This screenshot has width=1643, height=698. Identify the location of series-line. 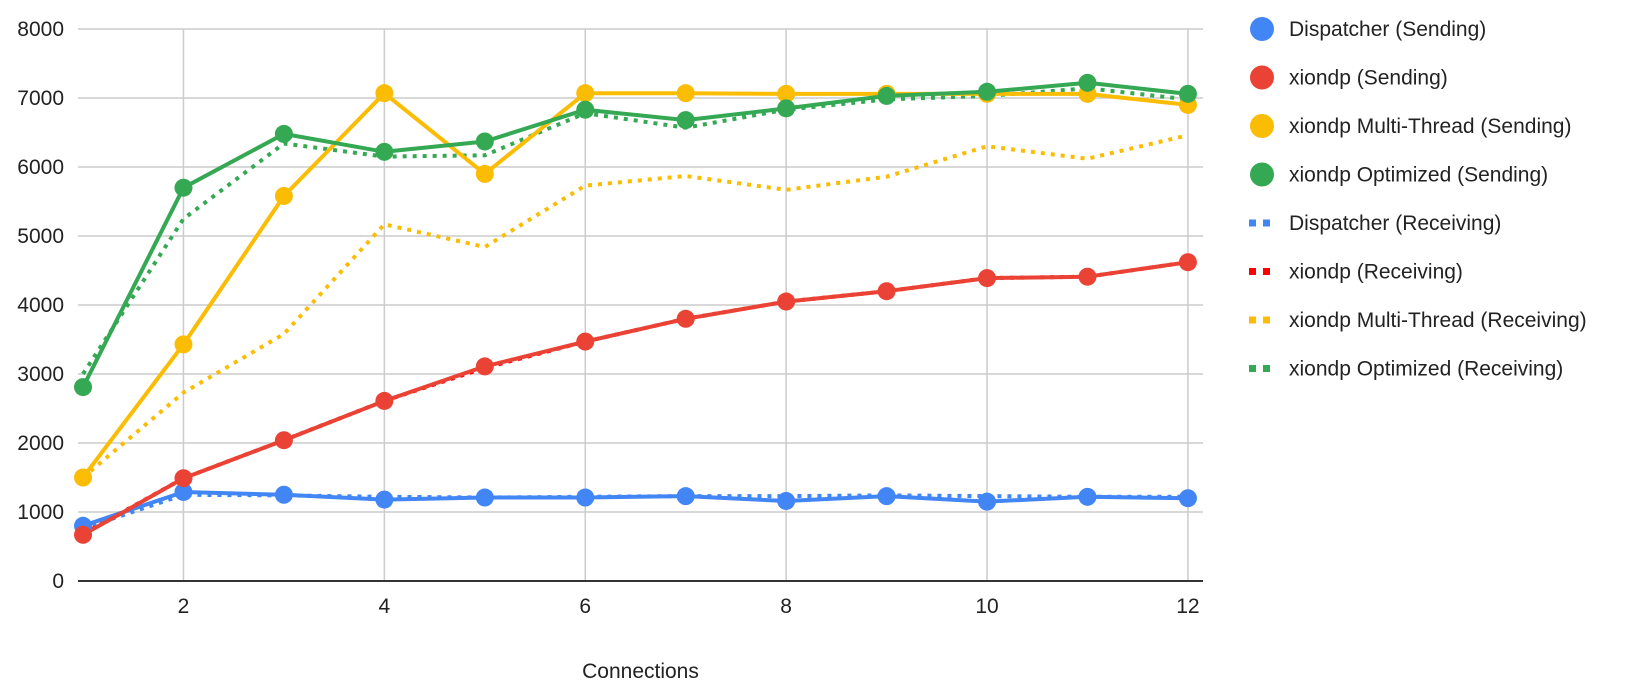
(635, 509).